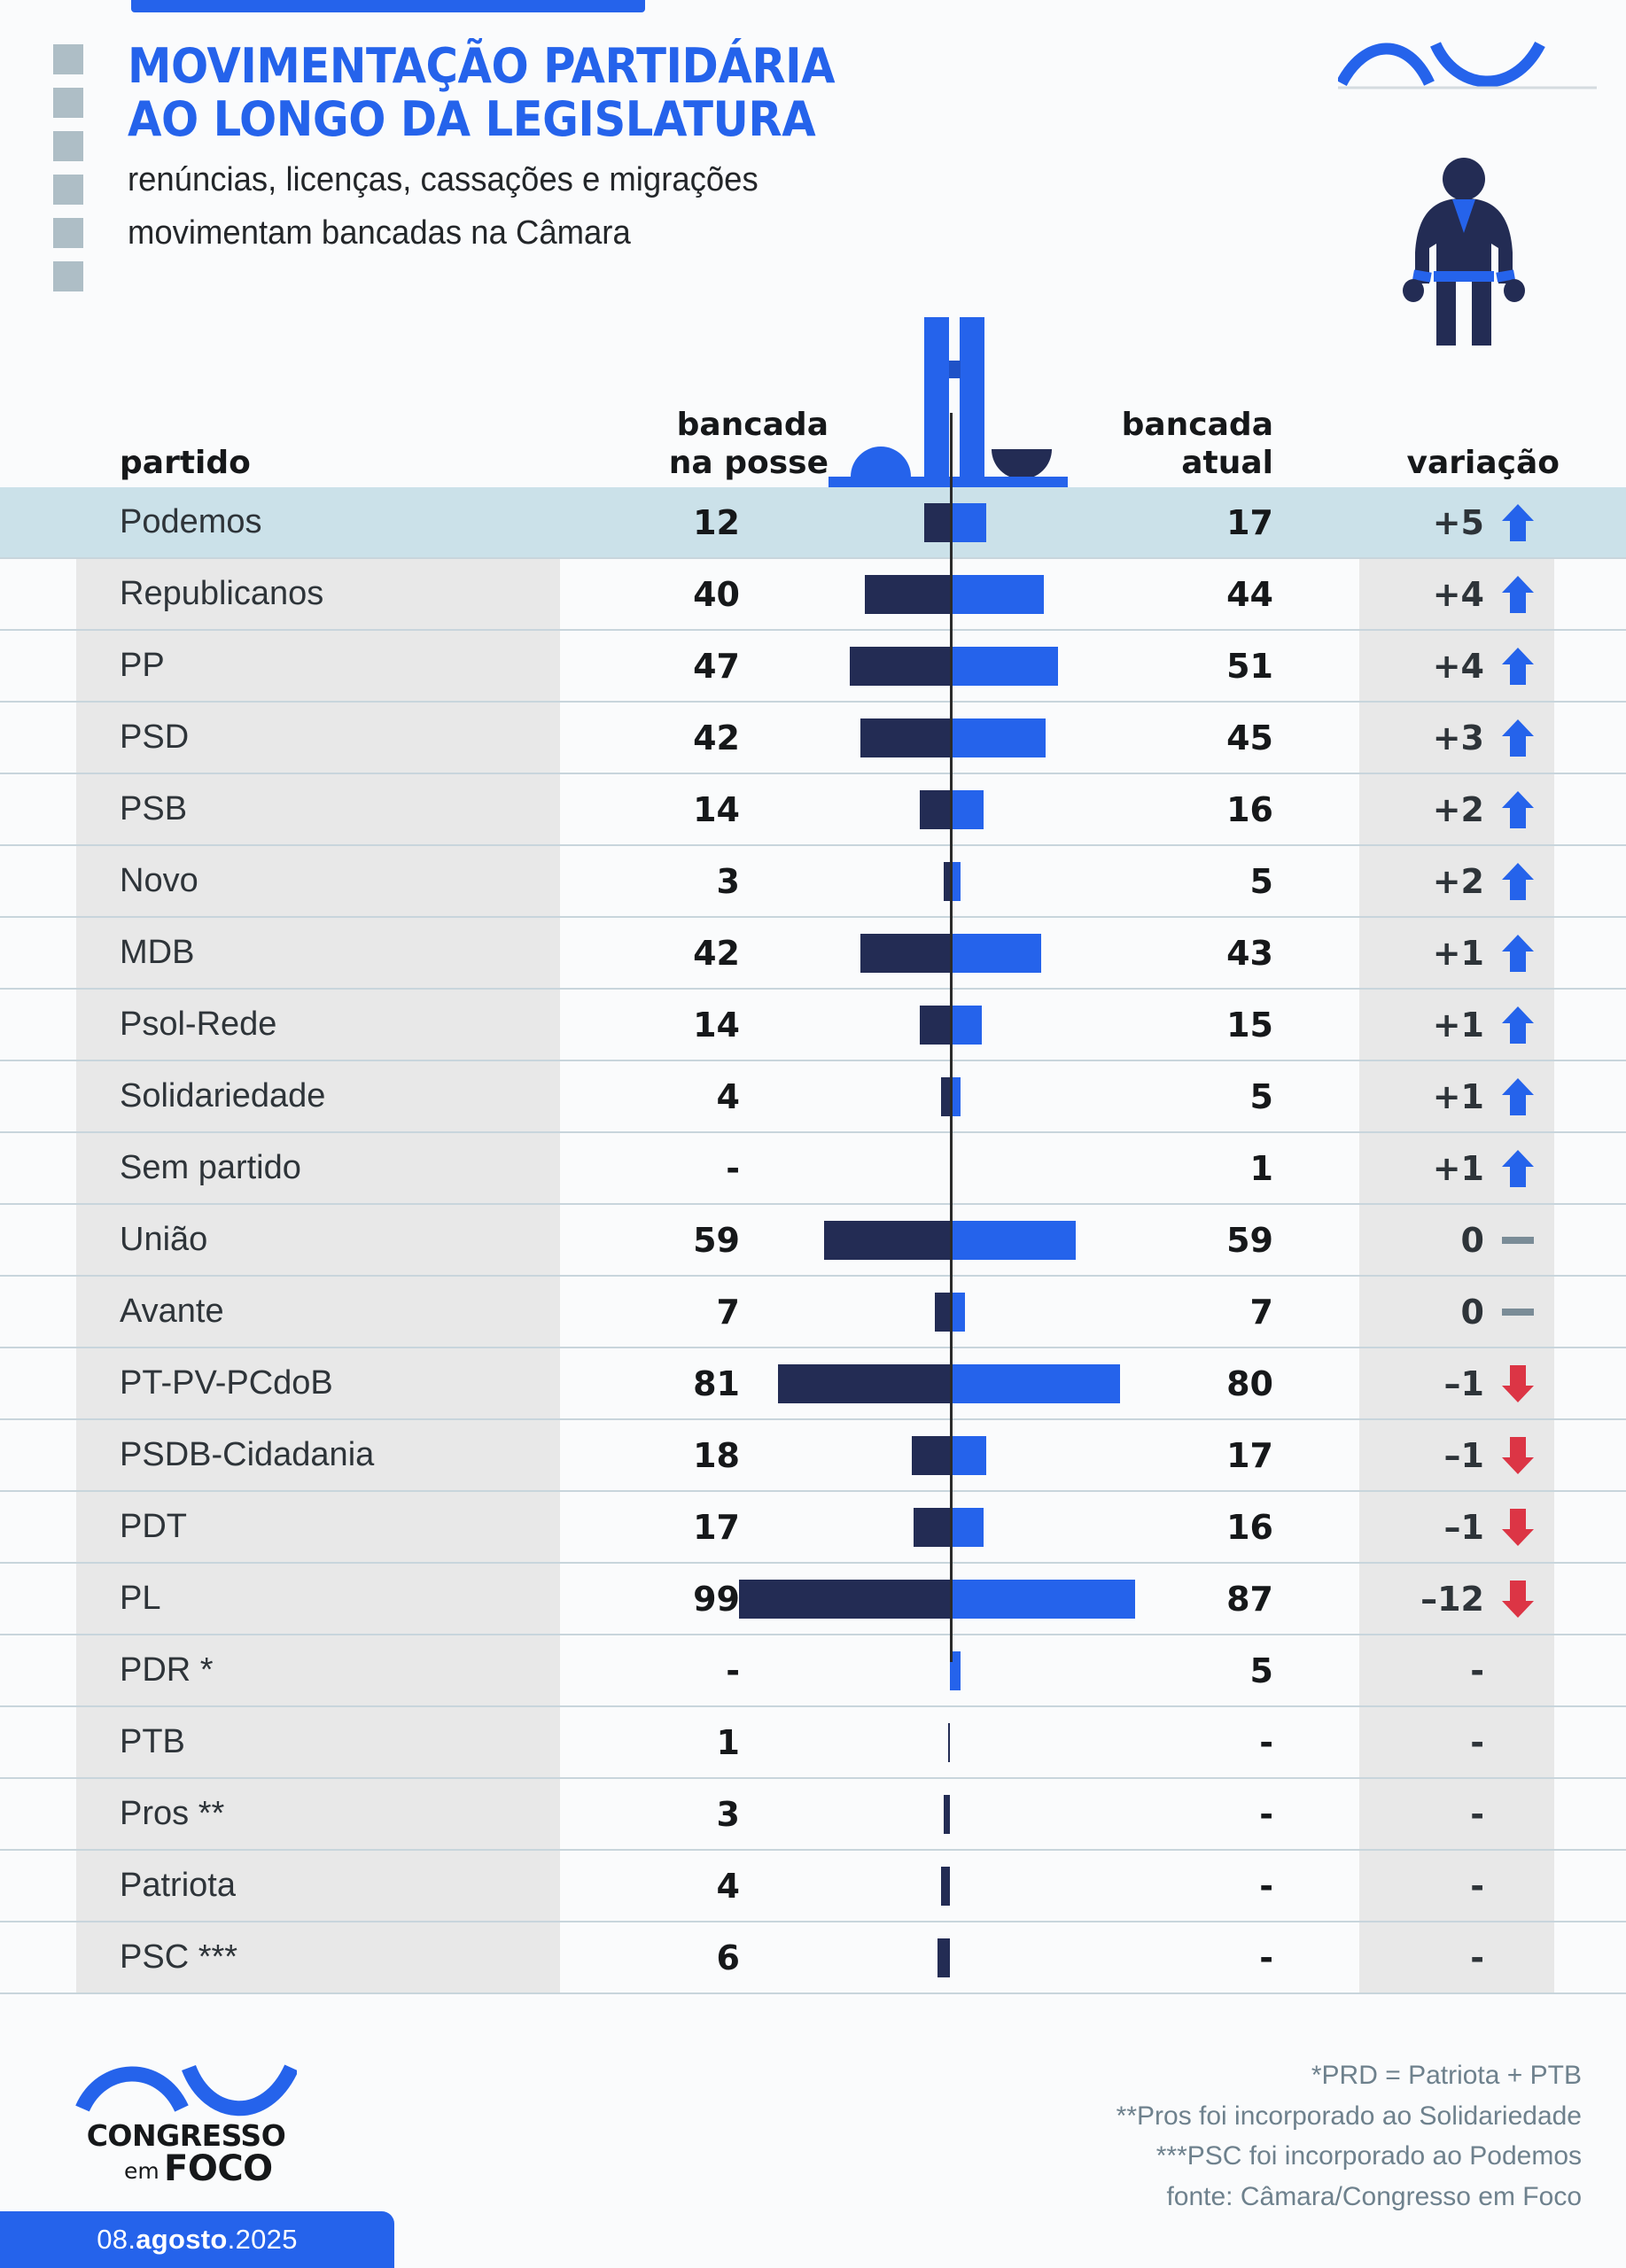 The height and width of the screenshot is (2268, 1626). Describe the element at coordinates (716, 1527) in the screenshot. I see `cell-bancada-na-posse: 17` at that location.